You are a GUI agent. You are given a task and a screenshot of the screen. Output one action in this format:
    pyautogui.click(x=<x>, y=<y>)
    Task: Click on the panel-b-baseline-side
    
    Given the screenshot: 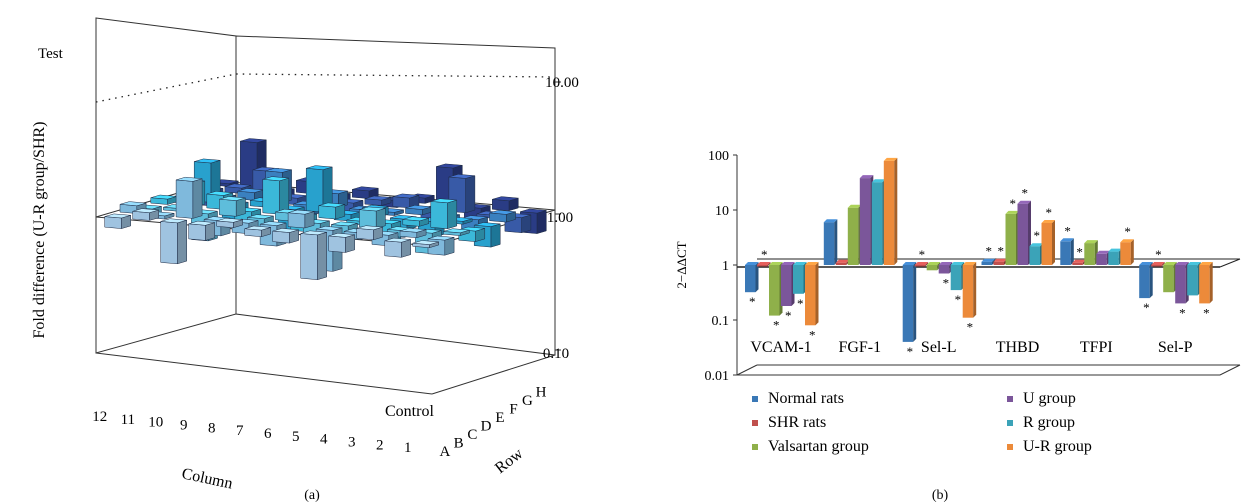 What is the action you would take?
    pyautogui.click(x=1230, y=263)
    